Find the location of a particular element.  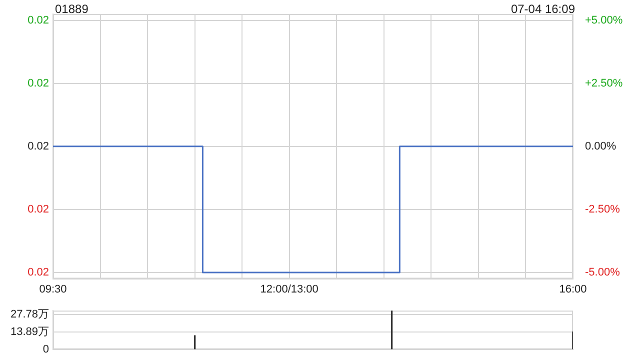

y2-tick-label: +5.00% is located at coordinates (604, 20).